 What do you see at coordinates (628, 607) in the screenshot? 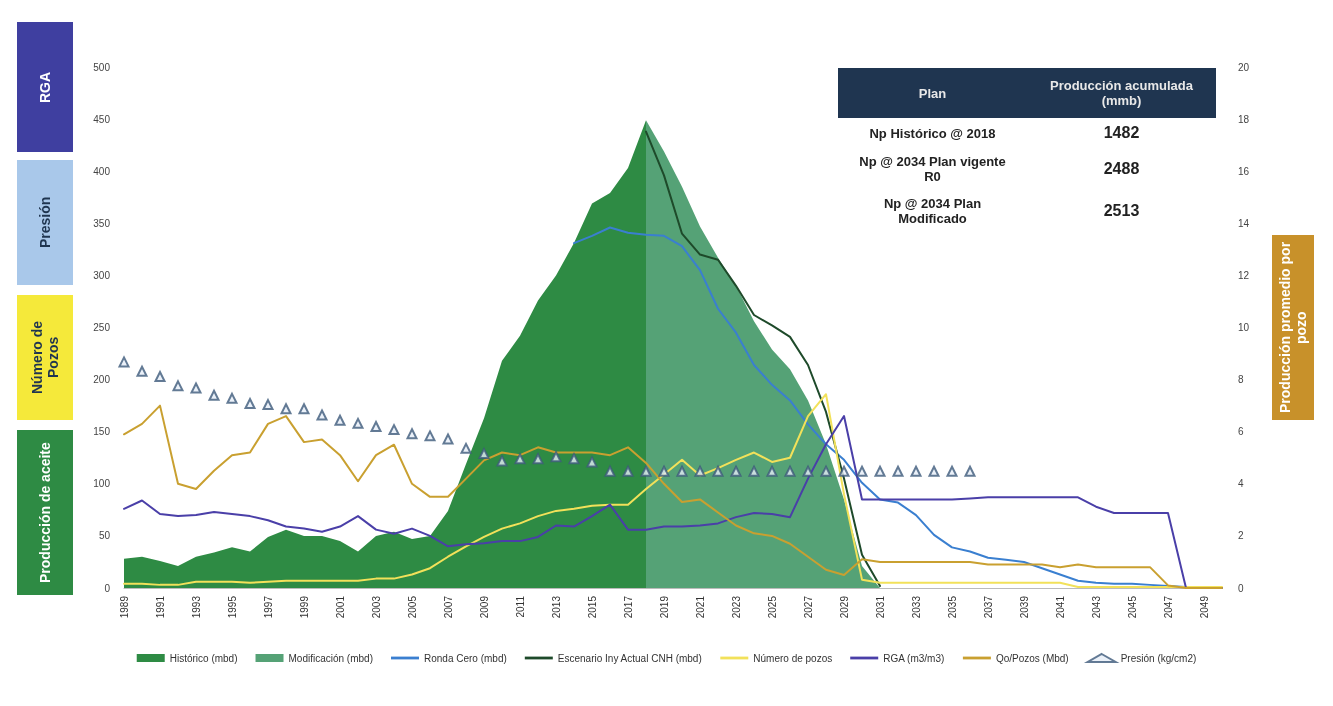
I see `x-tick-label: 2017` at bounding box center [628, 607].